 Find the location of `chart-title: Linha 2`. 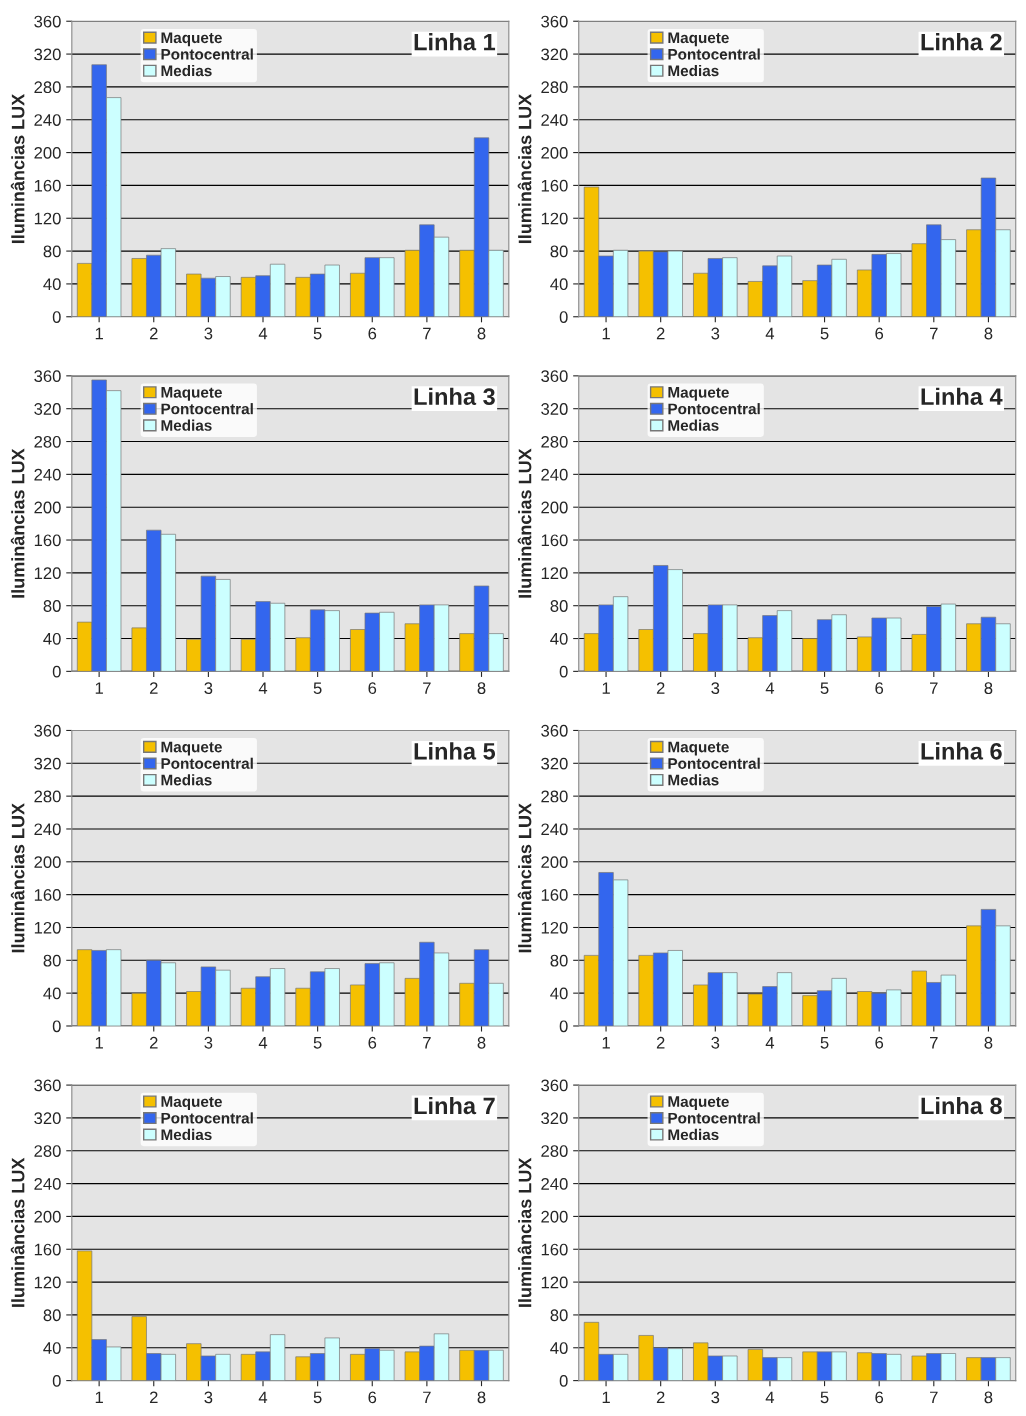

chart-title: Linha 2 is located at coordinates (961, 42).